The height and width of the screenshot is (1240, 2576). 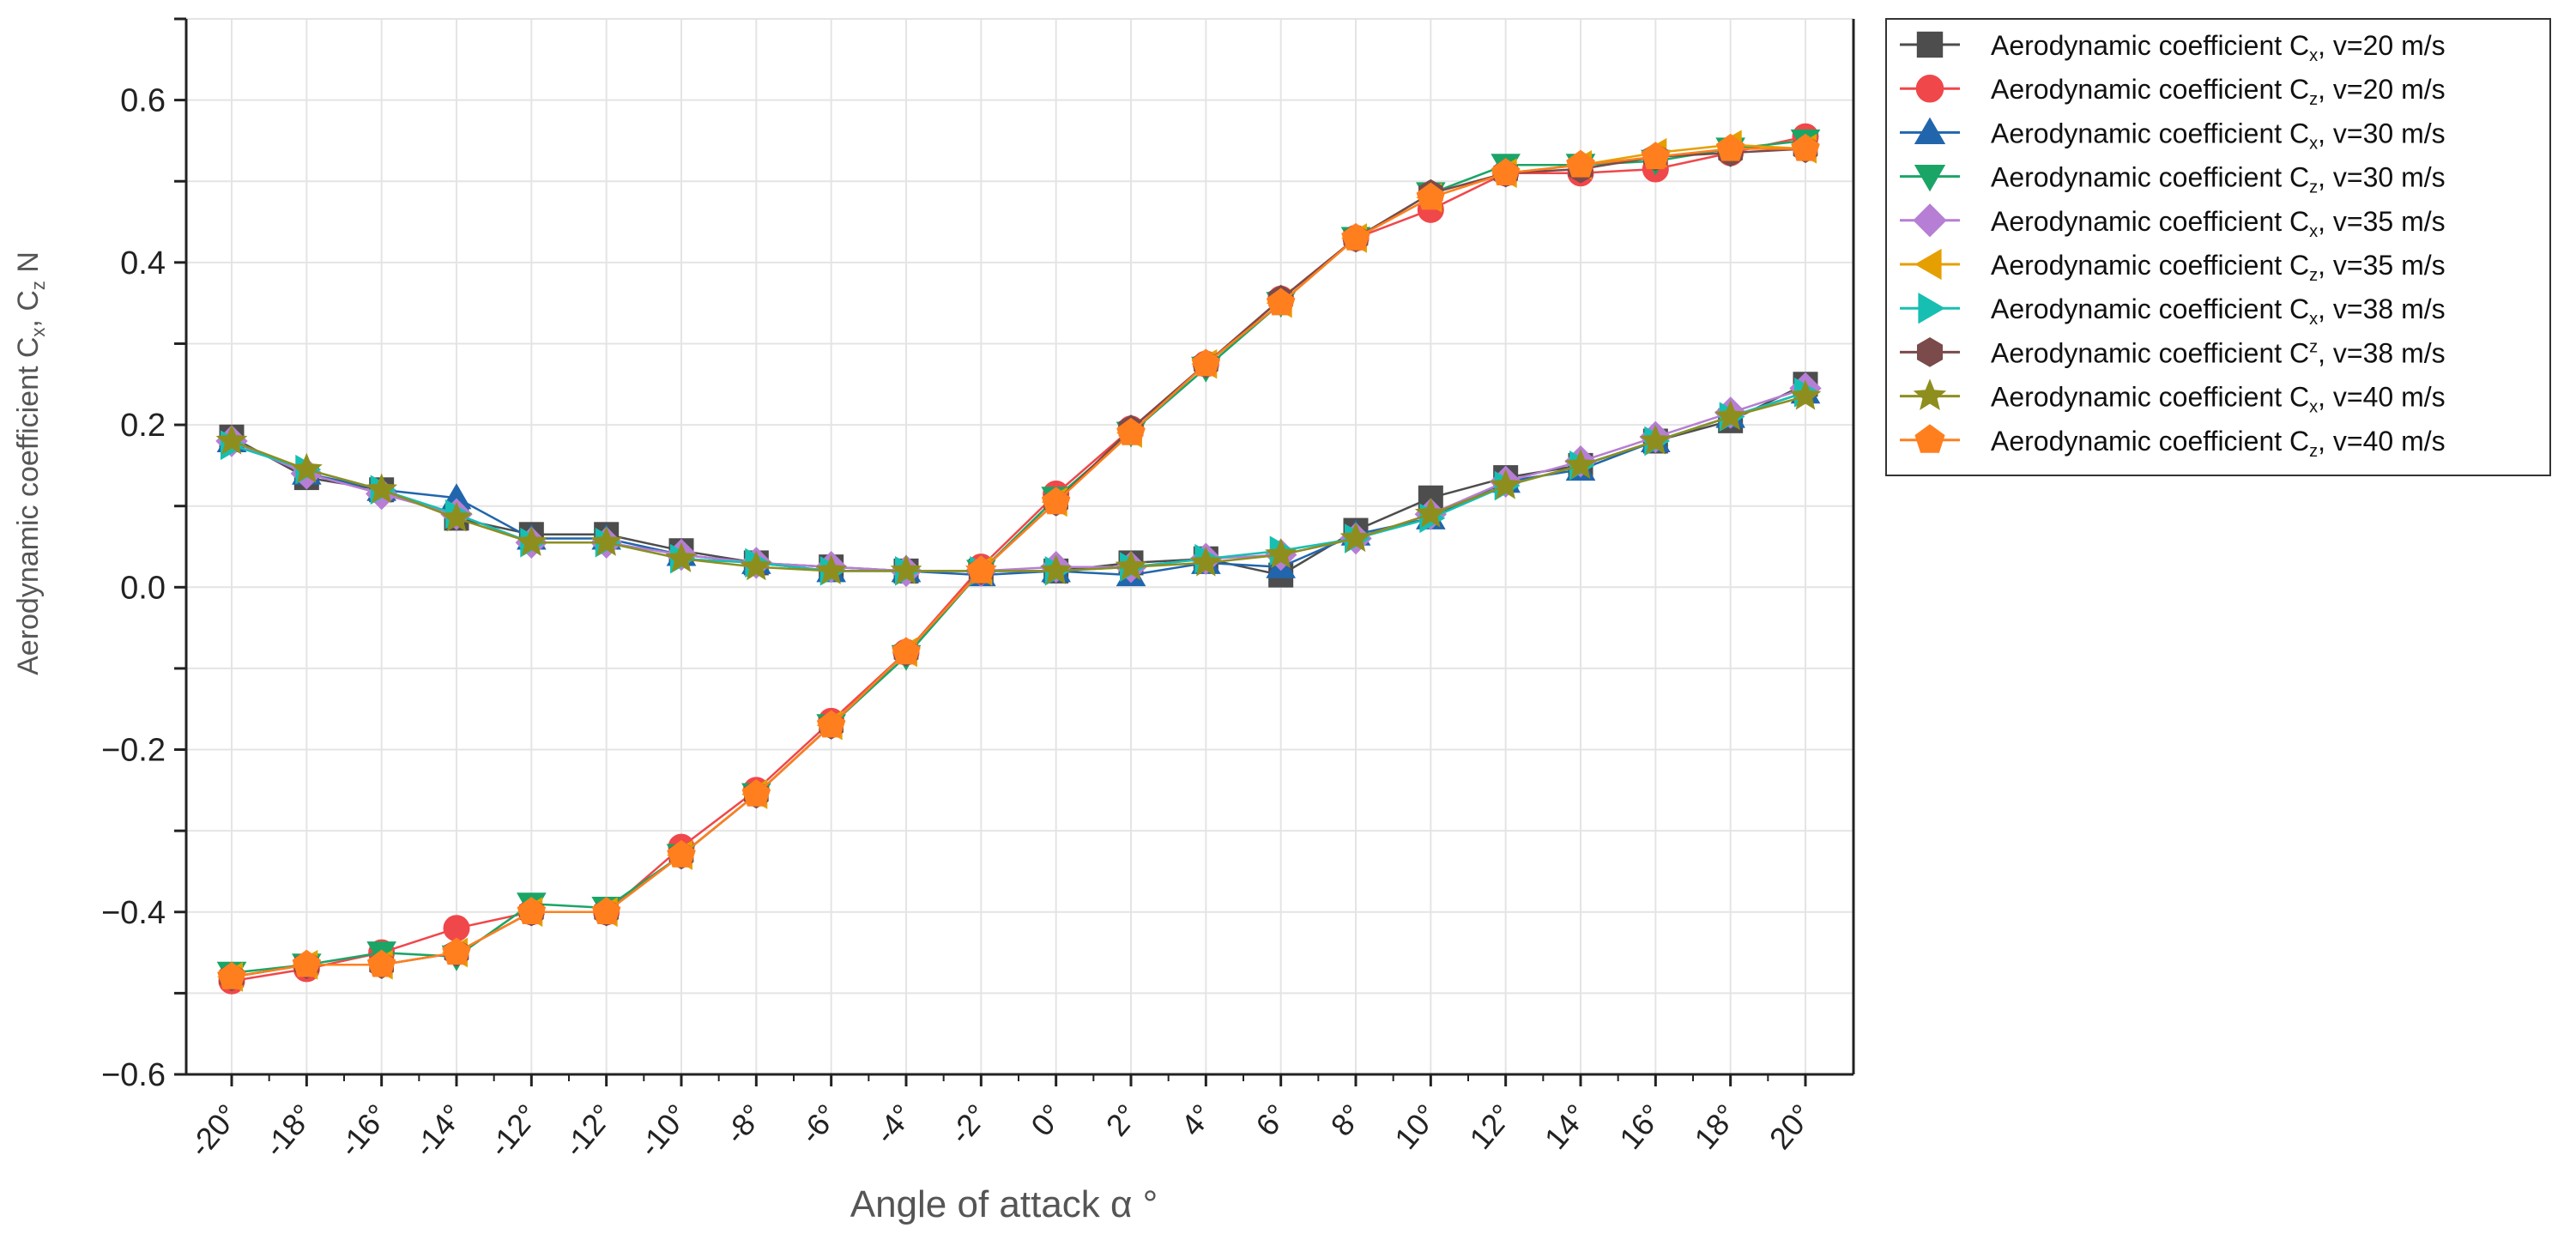 I want to click on legend-label: Aerodynamic coefficient Cz, v=40 m/s, so click(x=2218, y=443).